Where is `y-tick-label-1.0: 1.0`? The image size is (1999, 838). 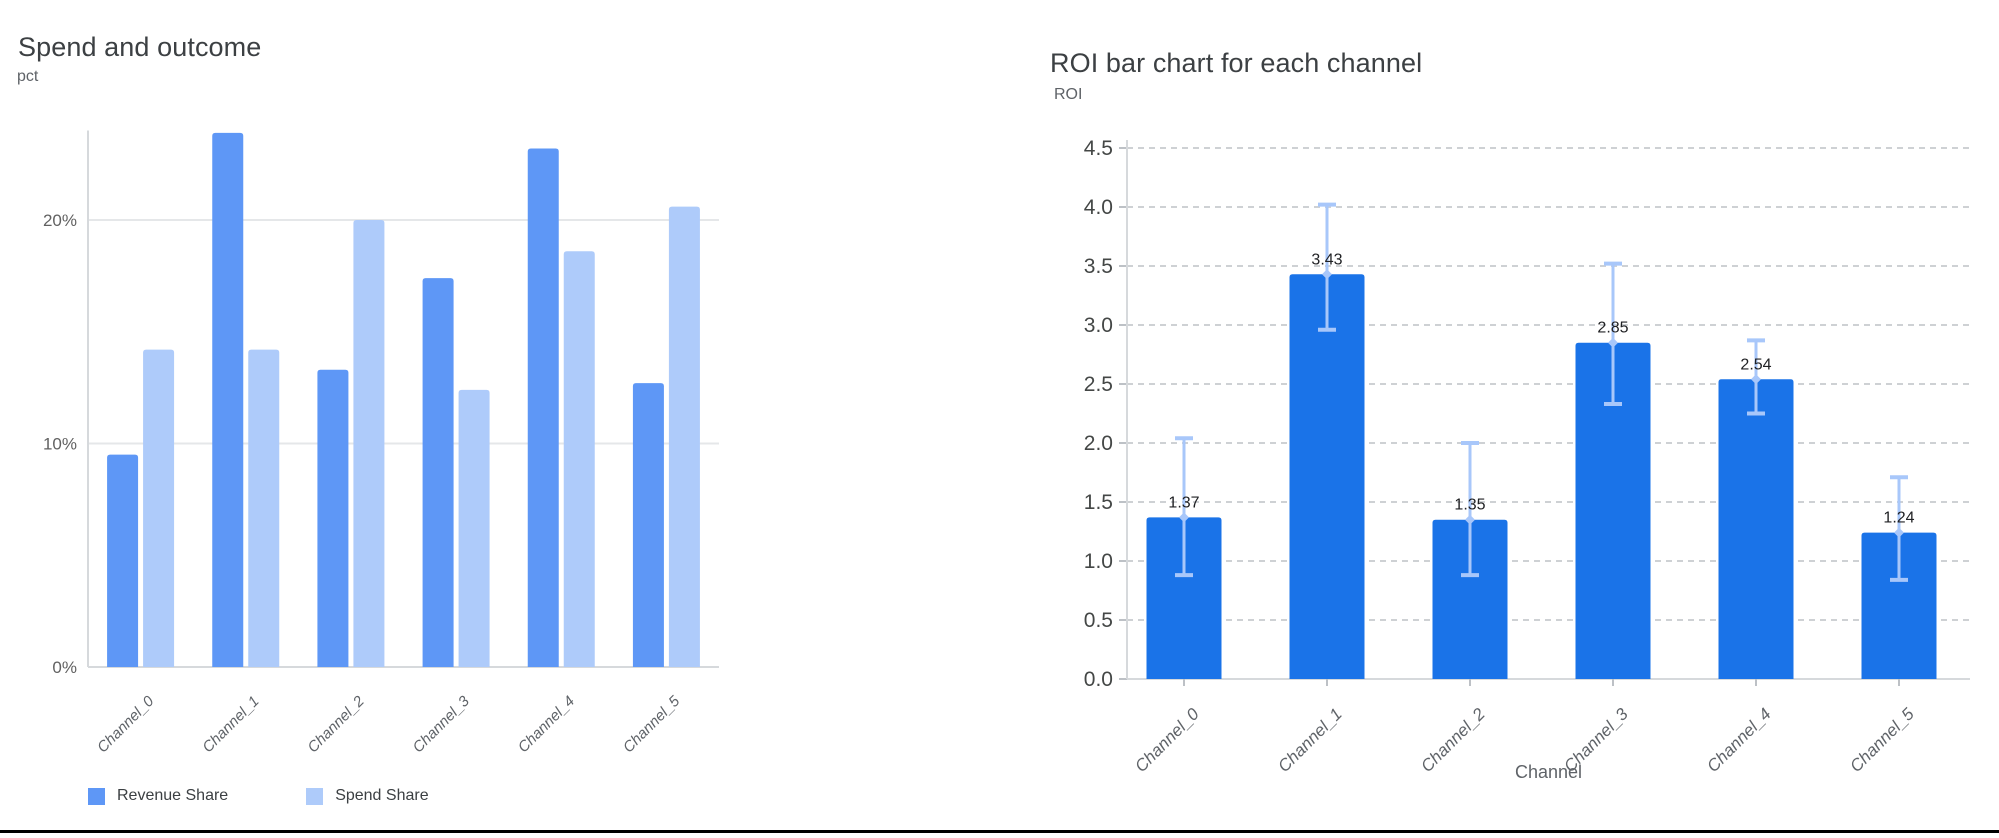 y-tick-label-1.0: 1.0 is located at coordinates (1098, 561).